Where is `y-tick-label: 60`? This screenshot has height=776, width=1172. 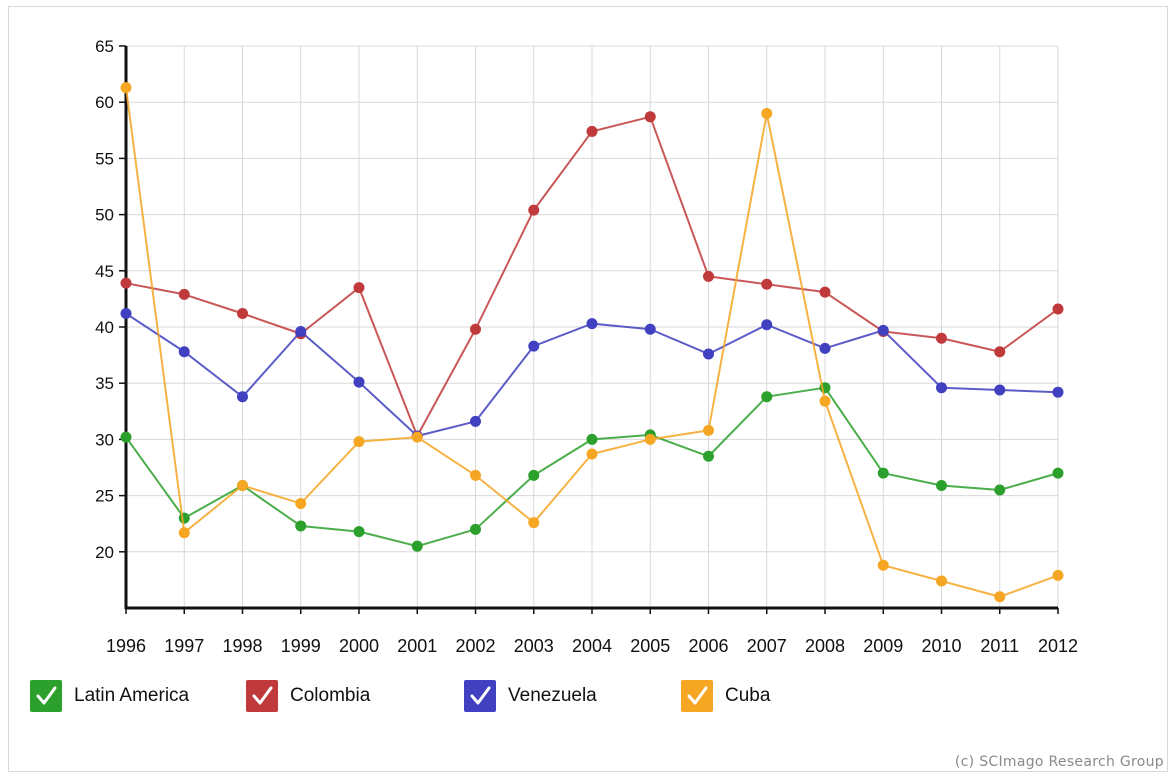 y-tick-label: 60 is located at coordinates (104, 102).